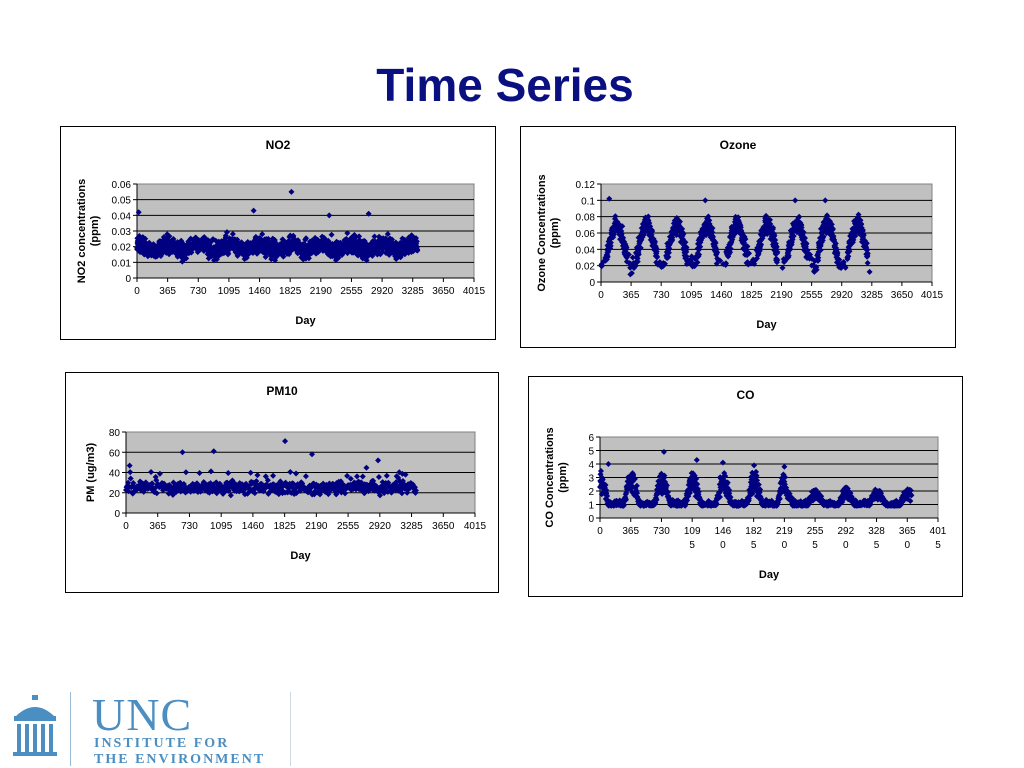 The height and width of the screenshot is (768, 1024). I want to click on logo-divider, so click(70, 729).